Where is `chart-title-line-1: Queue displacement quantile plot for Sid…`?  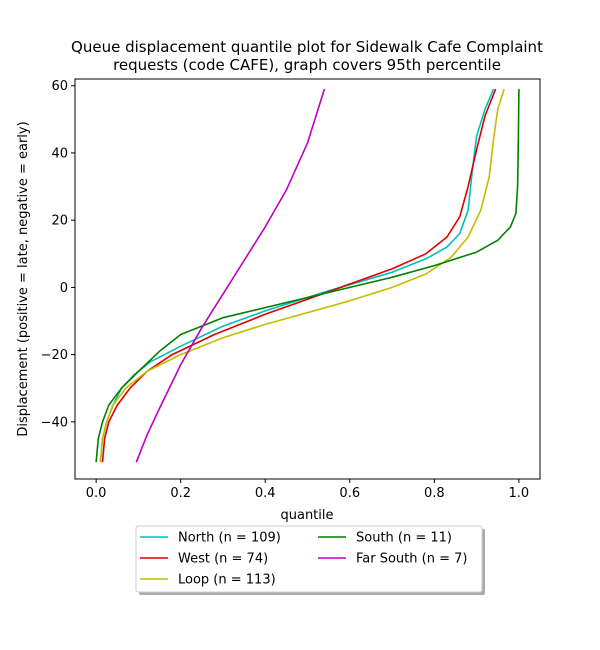
chart-title-line-1: Queue displacement quantile plot for Sid… is located at coordinates (307, 47).